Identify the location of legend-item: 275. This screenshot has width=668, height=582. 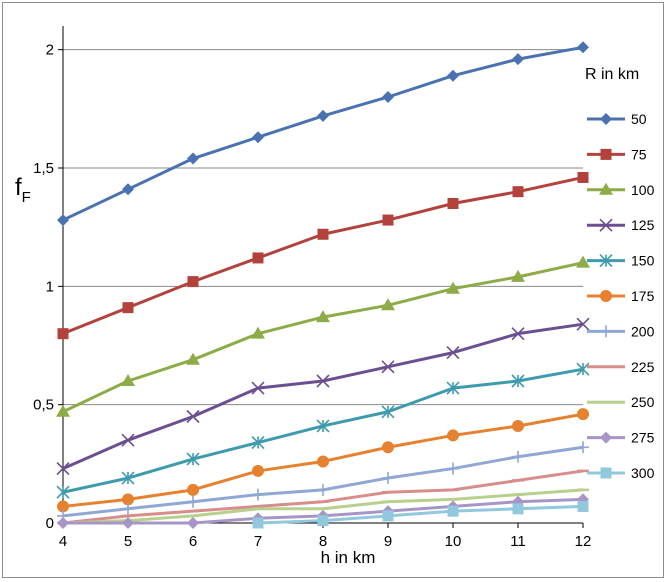
(621, 438).